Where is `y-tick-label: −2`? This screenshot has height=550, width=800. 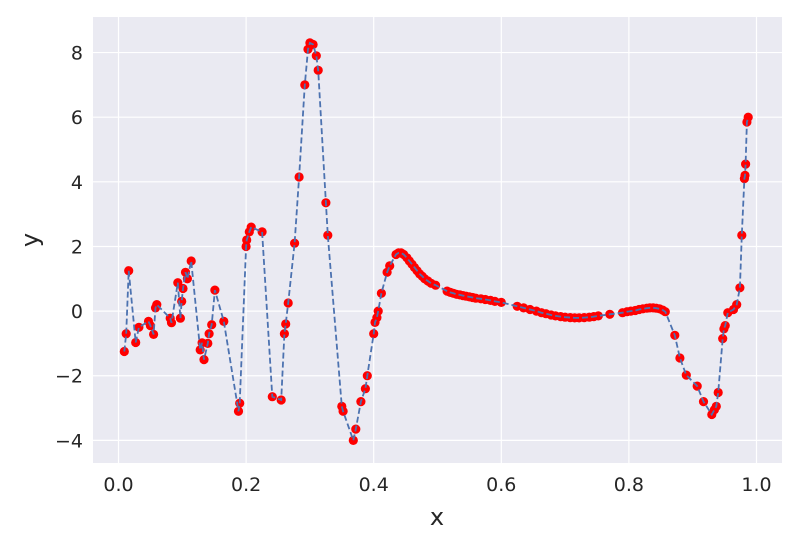 y-tick-label: −2 is located at coordinates (69, 377).